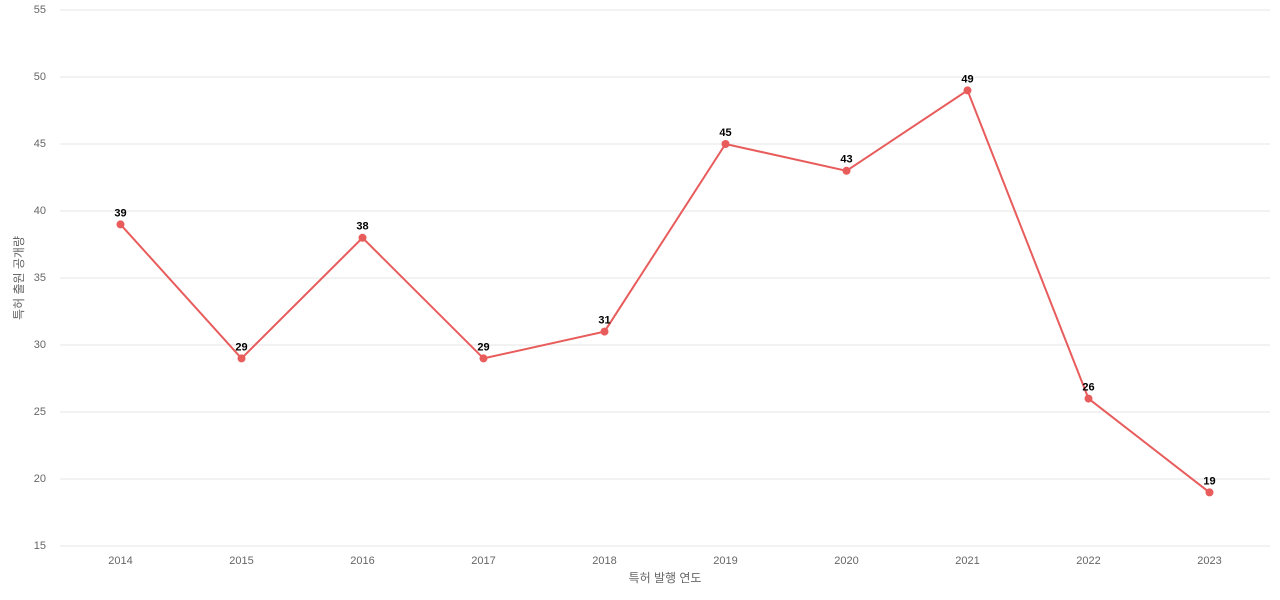  Describe the element at coordinates (967, 561) in the screenshot. I see `x-tick-label: 2021` at that location.